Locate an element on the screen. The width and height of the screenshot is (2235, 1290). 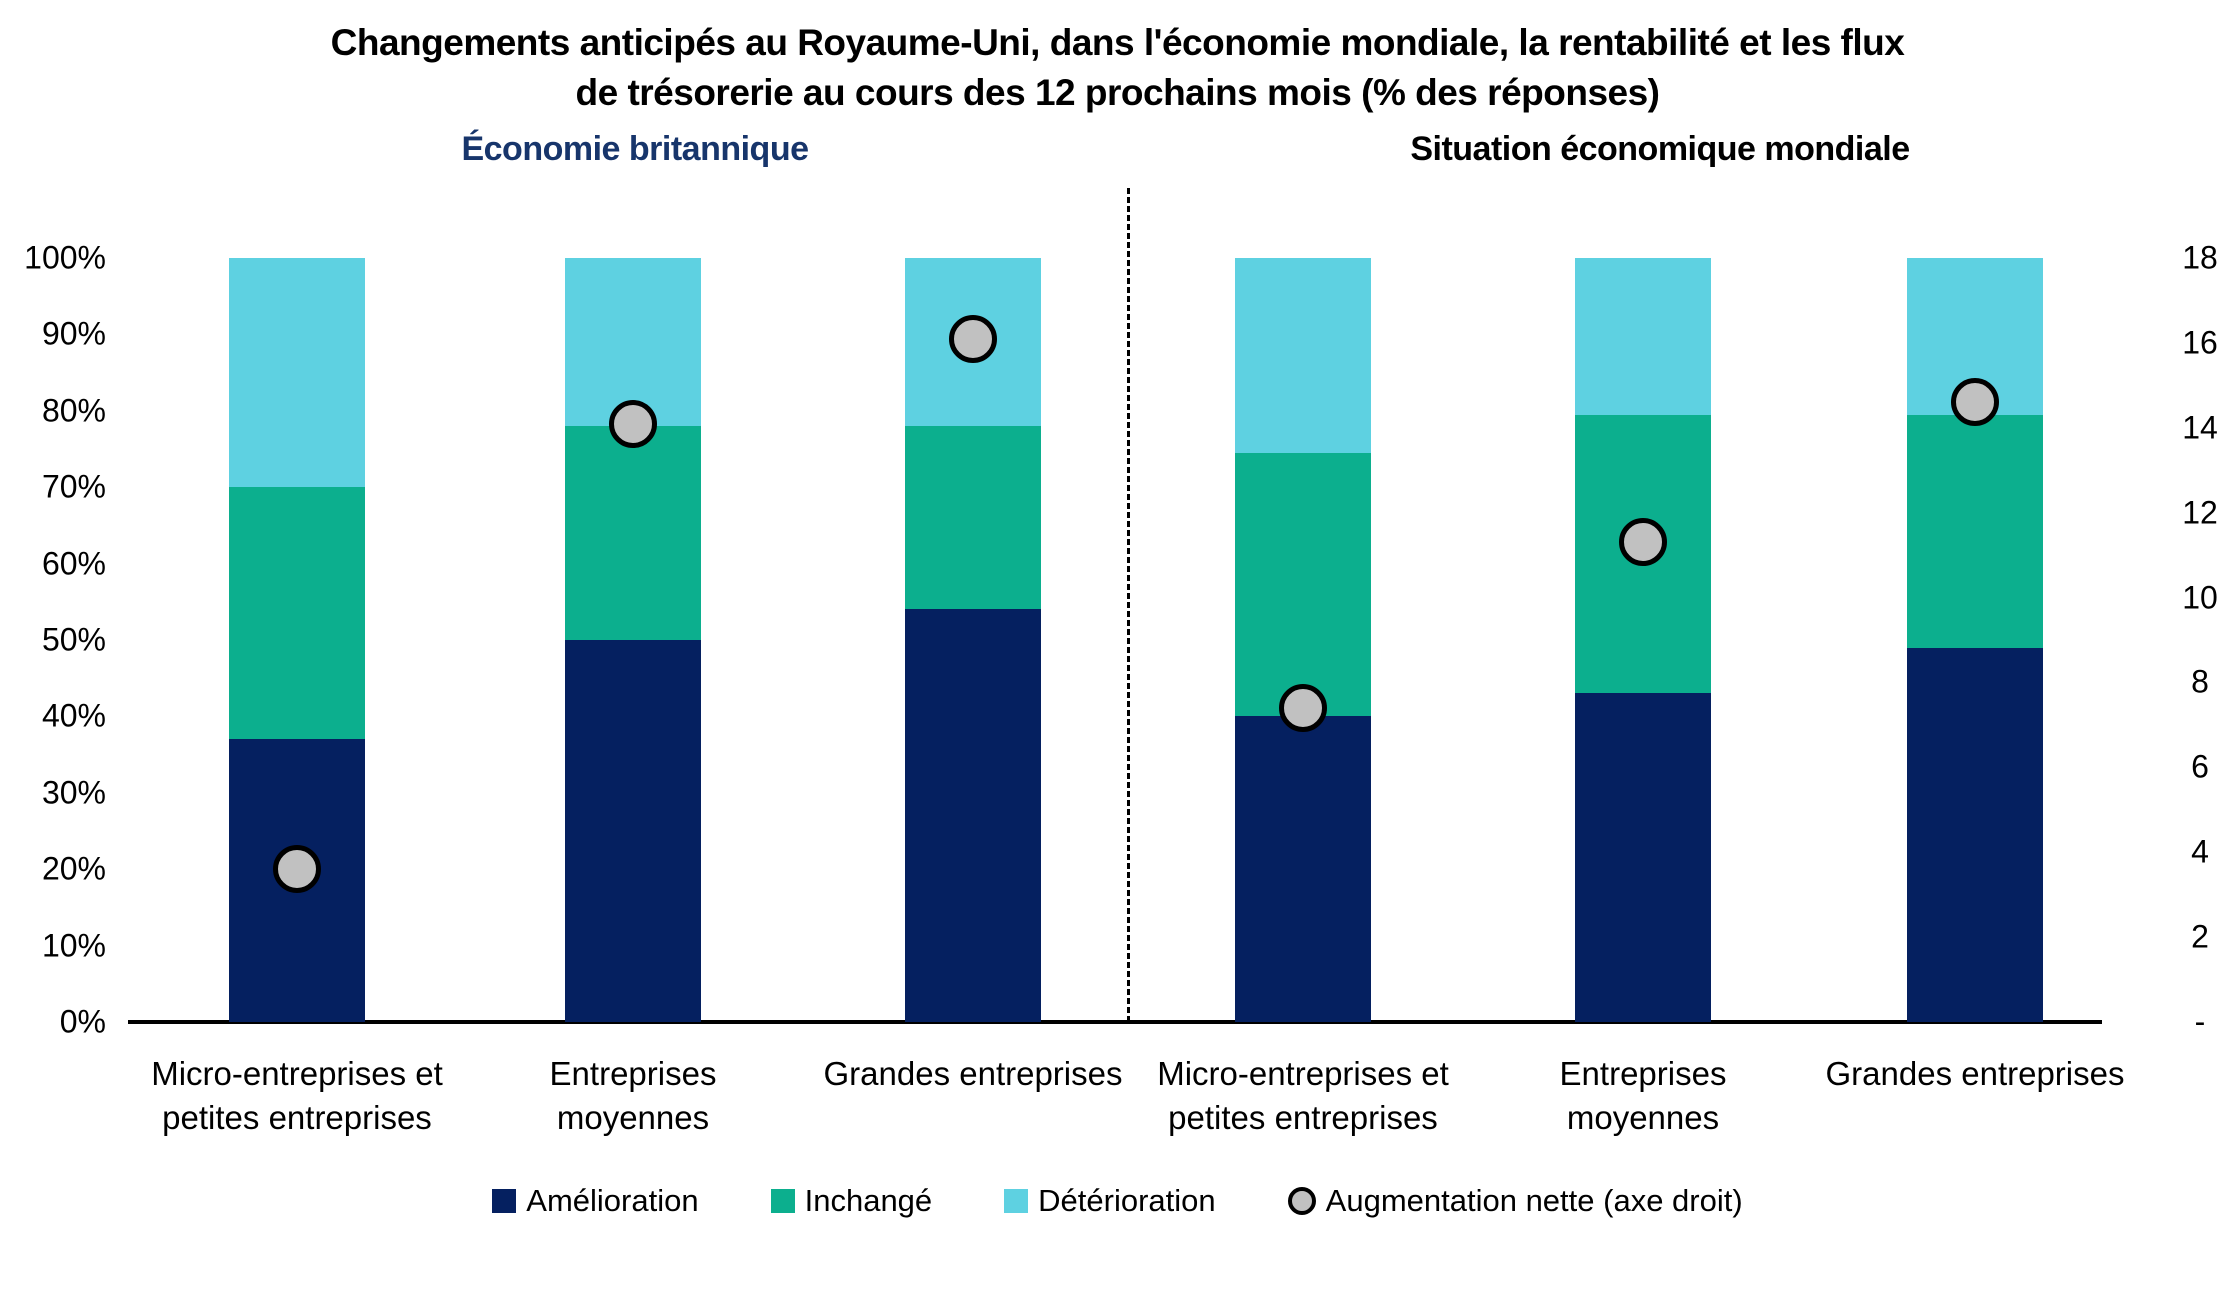
legend-label: Détérioration is located at coordinates (1127, 1200).